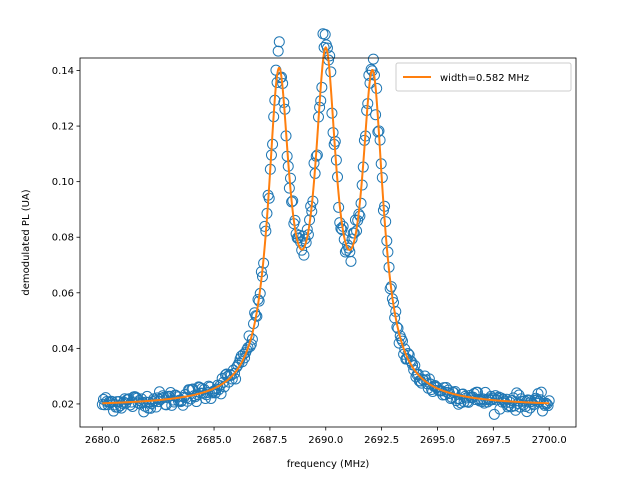 This screenshot has width=640, height=480. Describe the element at coordinates (493, 440) in the screenshot. I see `x-tick-label: 2697.5` at that location.